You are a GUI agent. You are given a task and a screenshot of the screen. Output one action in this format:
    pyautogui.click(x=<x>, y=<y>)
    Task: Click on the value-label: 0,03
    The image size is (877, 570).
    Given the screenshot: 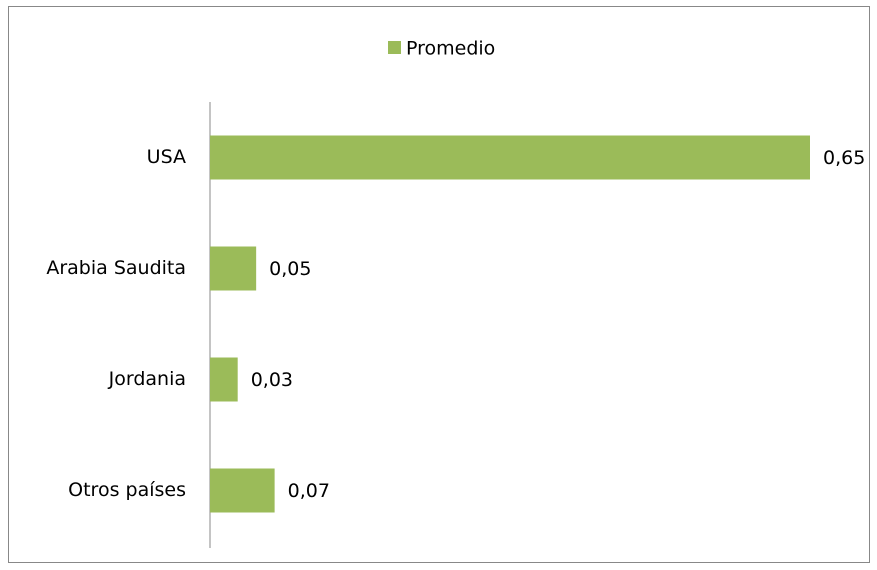 What is the action you would take?
    pyautogui.click(x=272, y=380)
    